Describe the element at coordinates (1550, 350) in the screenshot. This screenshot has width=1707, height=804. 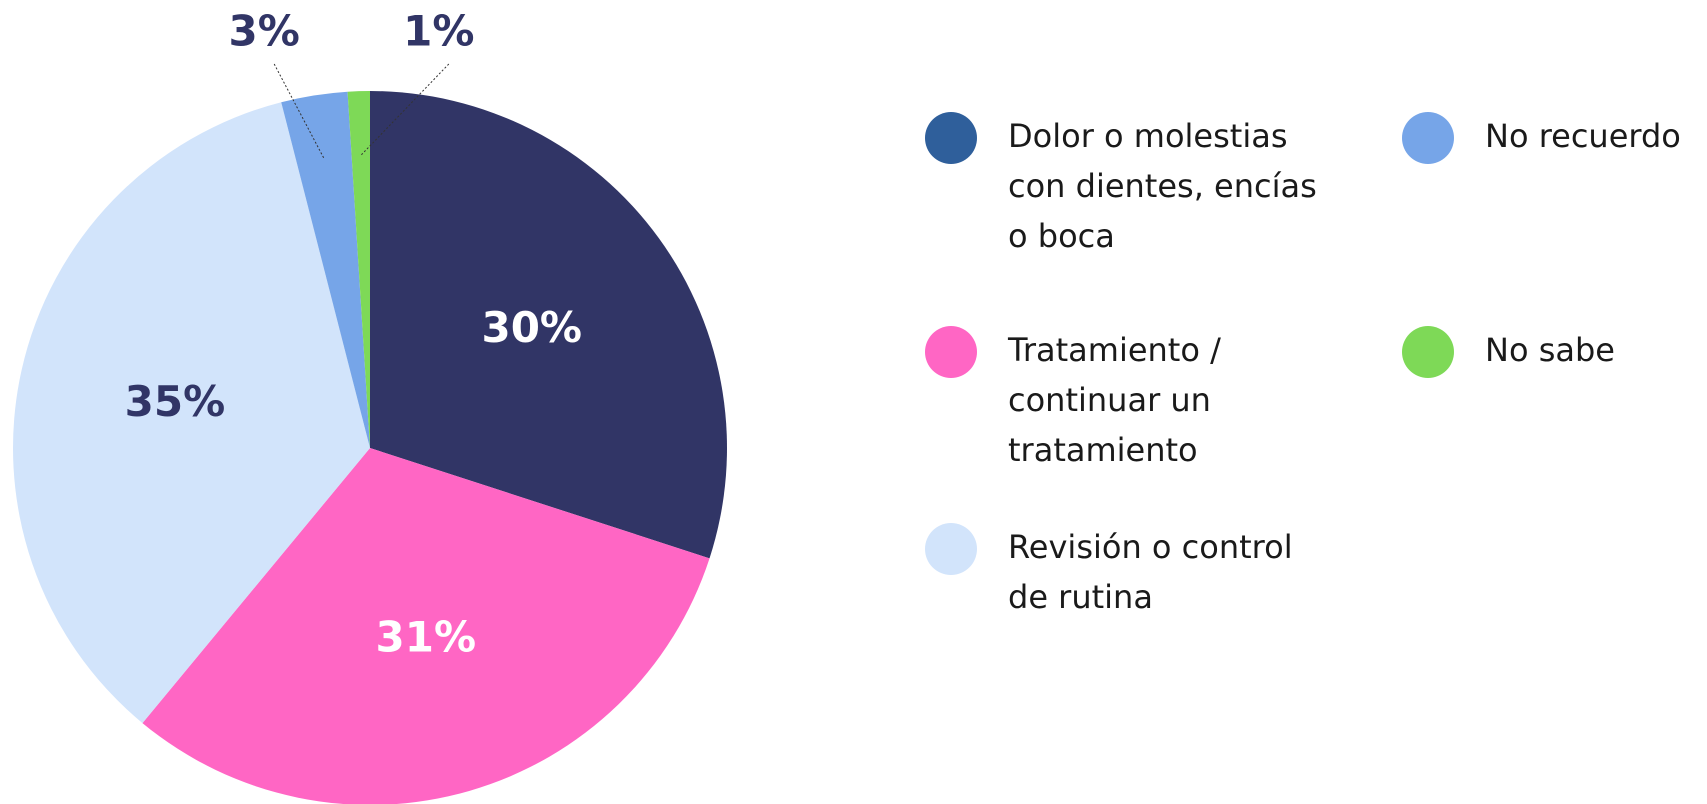
I see `legend-label: No sabe` at that location.